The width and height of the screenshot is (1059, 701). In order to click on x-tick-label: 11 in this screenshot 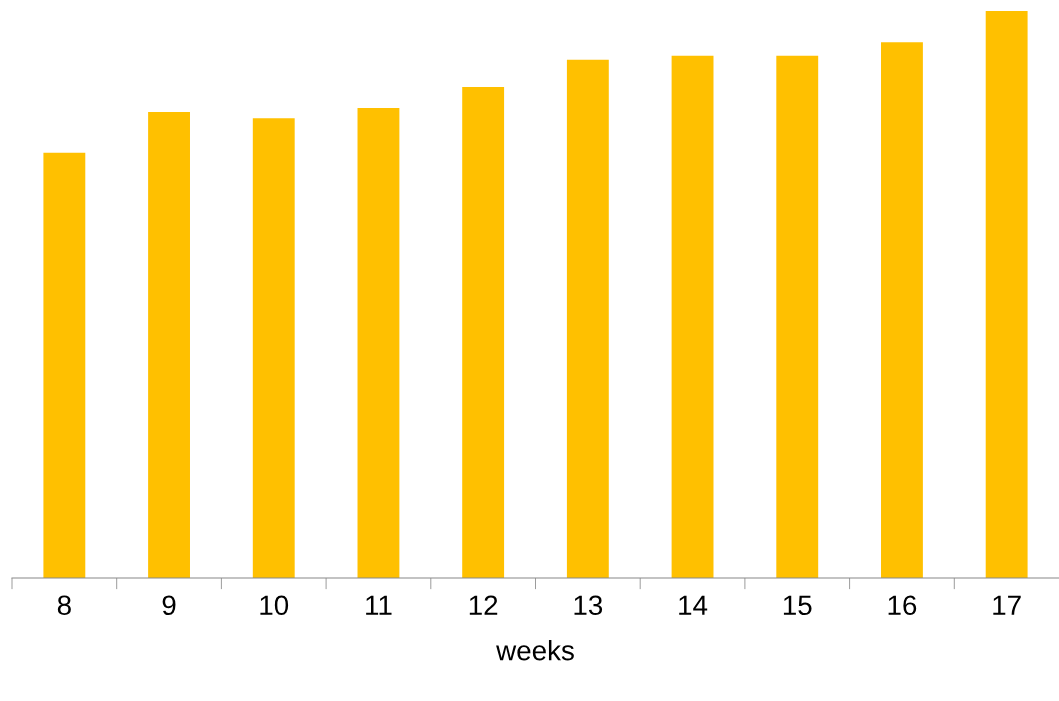, I will do `click(379, 605)`.